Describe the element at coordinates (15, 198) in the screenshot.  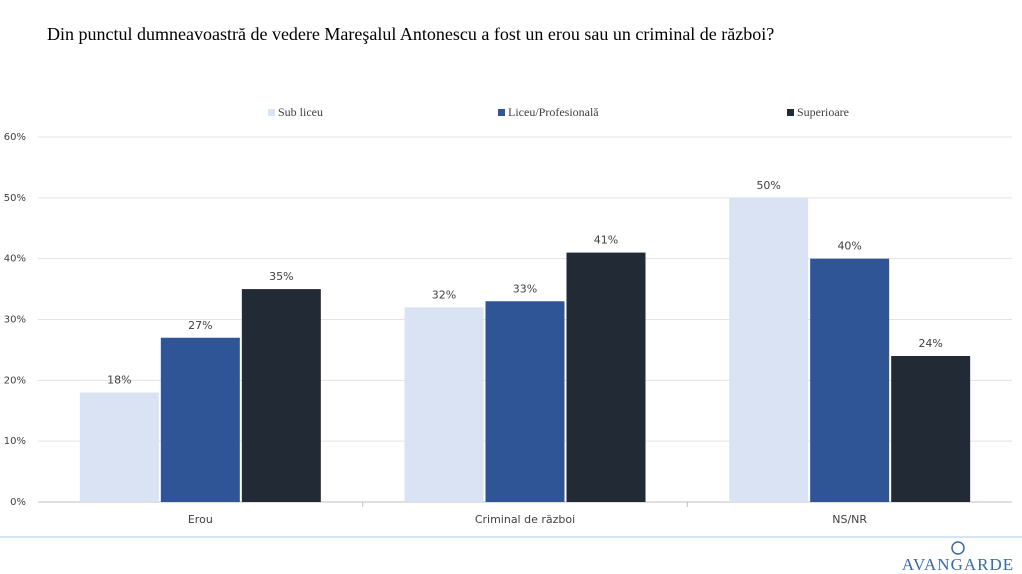
I see `y-tick-label: 50%` at that location.